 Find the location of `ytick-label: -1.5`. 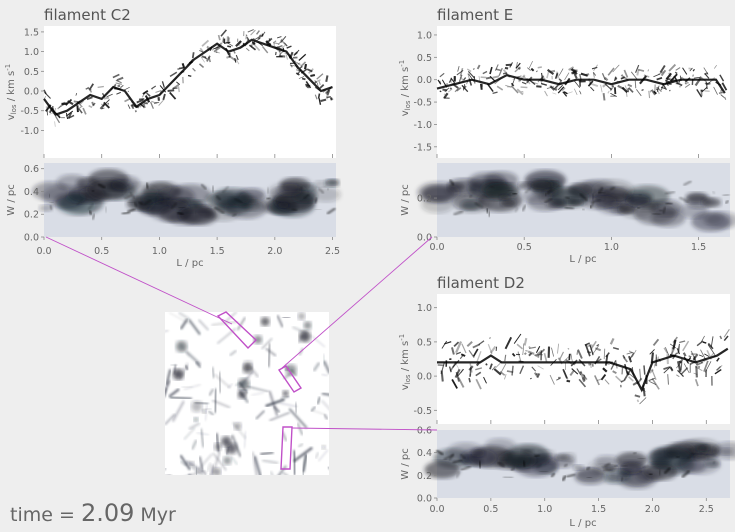

ytick-label: -1.5 is located at coordinates (422, 147).